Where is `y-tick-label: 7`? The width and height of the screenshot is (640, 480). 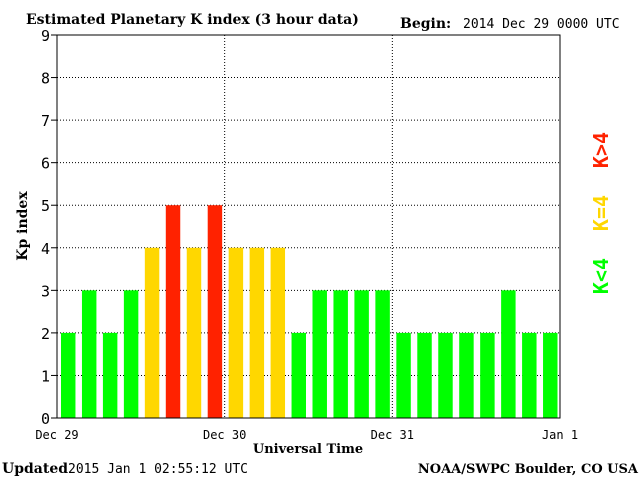
y-tick-label: 7 is located at coordinates (45, 121).